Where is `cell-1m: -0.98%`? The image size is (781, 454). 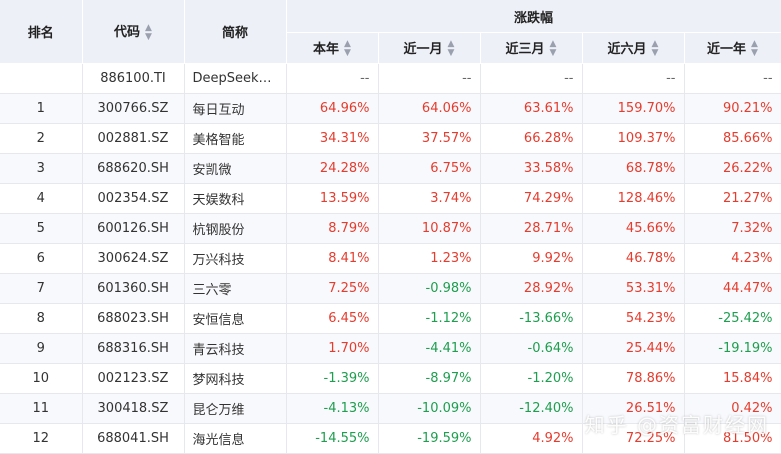
cell-1m: -0.98% is located at coordinates (429, 289).